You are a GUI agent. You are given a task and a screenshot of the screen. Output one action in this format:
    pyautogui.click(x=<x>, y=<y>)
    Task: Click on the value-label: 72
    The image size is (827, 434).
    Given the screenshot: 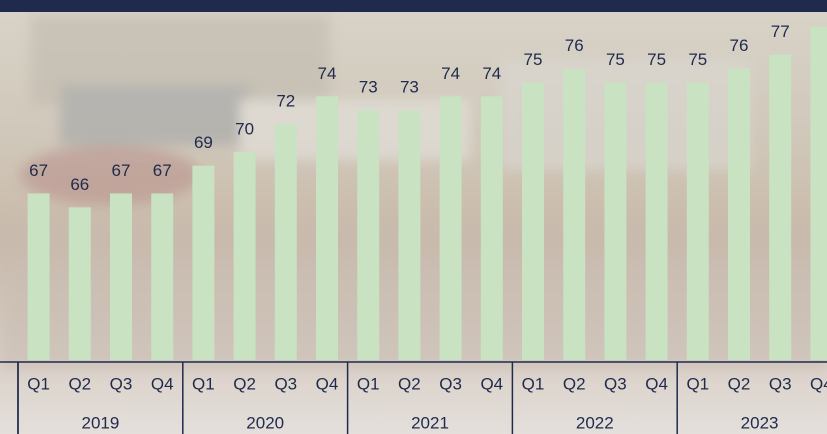 What is the action you would take?
    pyautogui.click(x=285, y=101)
    